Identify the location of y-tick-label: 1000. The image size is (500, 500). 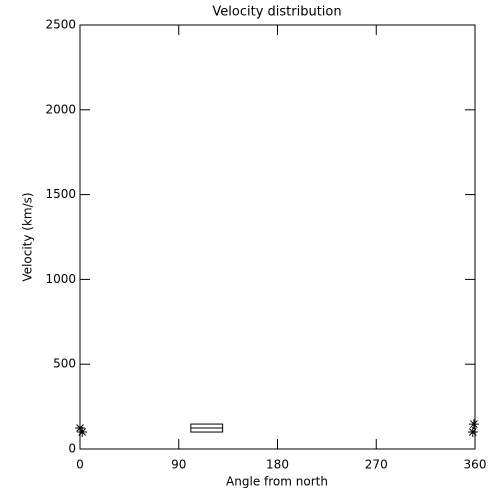
(60, 279).